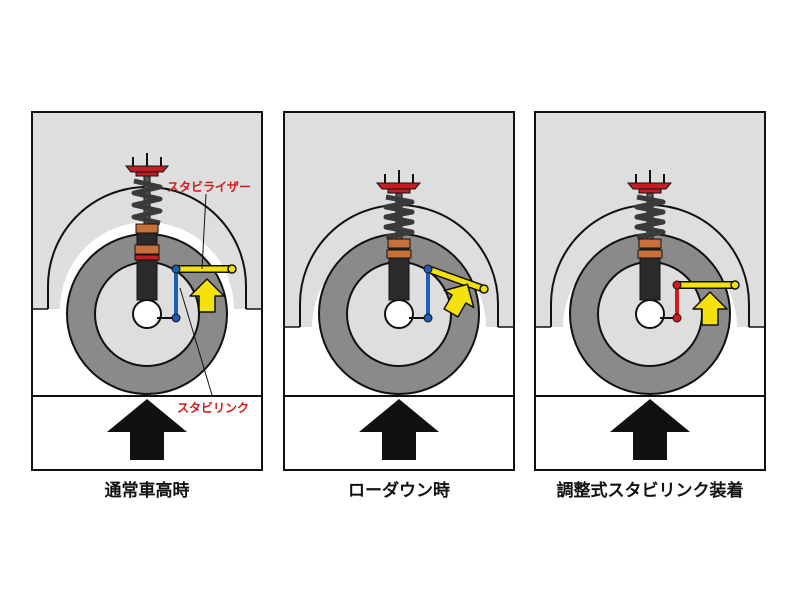  I want to click on stabilink-callout: スタビリンク, so click(213, 407).